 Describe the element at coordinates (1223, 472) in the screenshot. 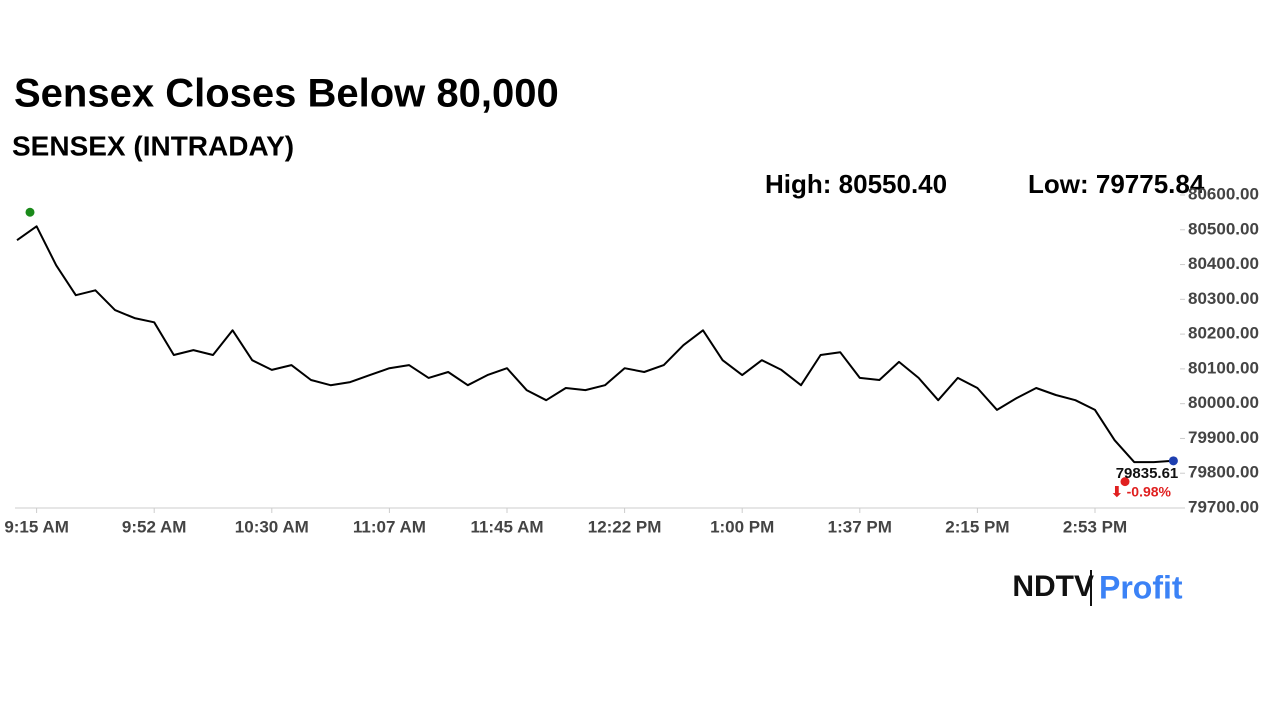

I see `y-tick-label: 79800.00` at that location.